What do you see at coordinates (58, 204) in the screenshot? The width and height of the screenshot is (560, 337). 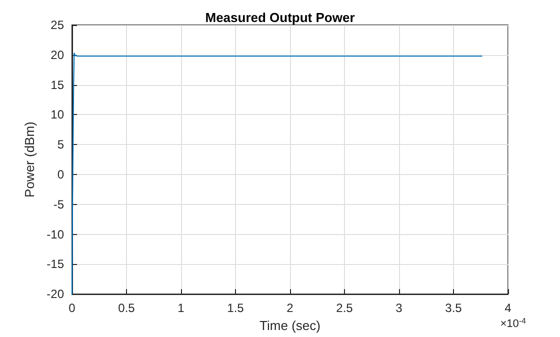 I see `y-tick-label: -5` at bounding box center [58, 204].